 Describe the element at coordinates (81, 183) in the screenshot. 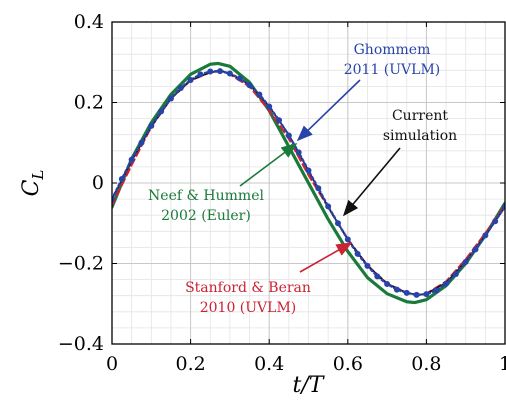

I see `y-tick-labels: −0.4 −0.2 0 0.2 0.4` at that location.